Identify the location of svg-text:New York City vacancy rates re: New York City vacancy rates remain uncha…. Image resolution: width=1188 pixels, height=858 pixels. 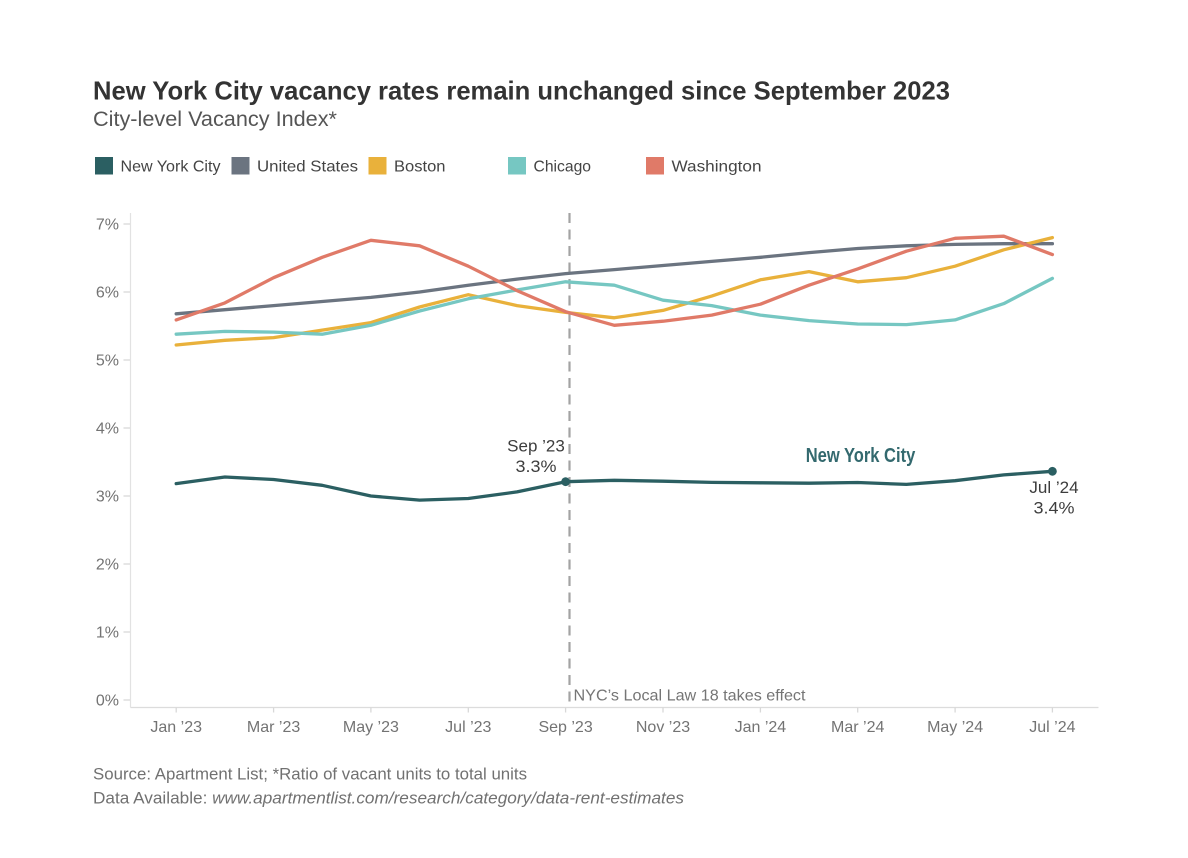
(521, 91).